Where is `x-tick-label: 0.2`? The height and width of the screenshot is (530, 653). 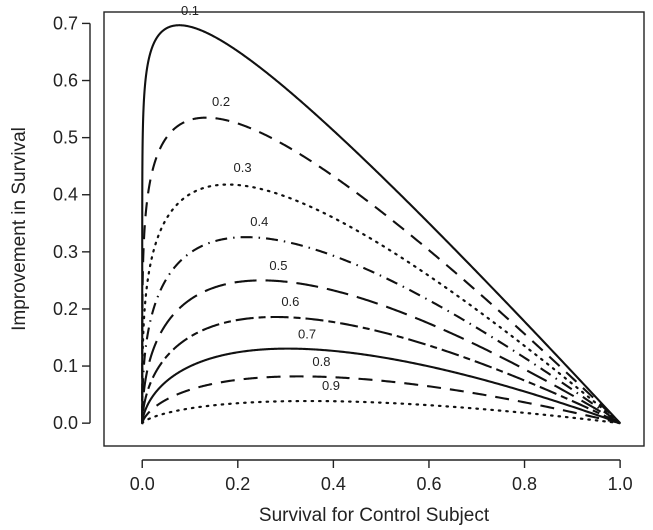 x-tick-label: 0.2 is located at coordinates (237, 484).